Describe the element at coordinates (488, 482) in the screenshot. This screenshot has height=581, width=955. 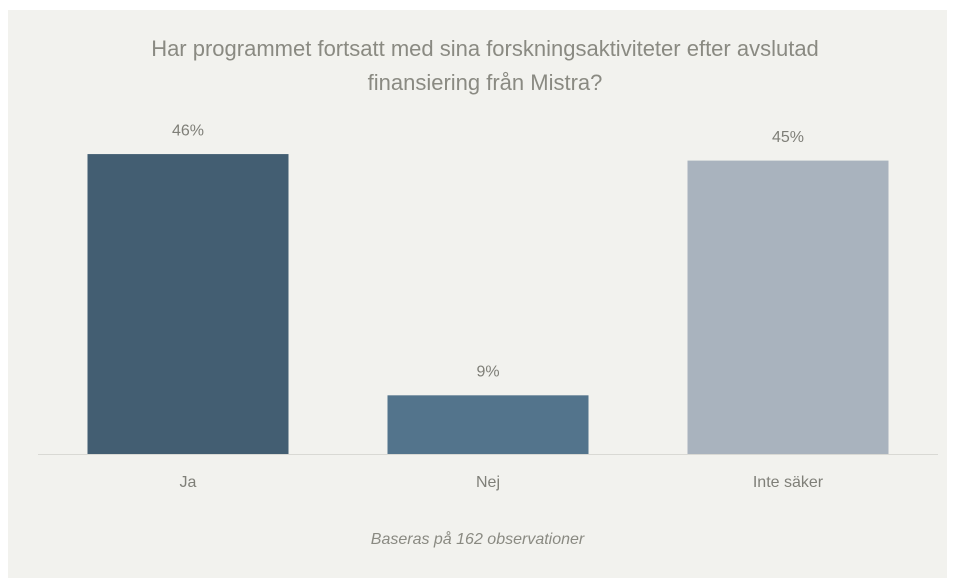
I see `x-tick-label: Nej` at that location.